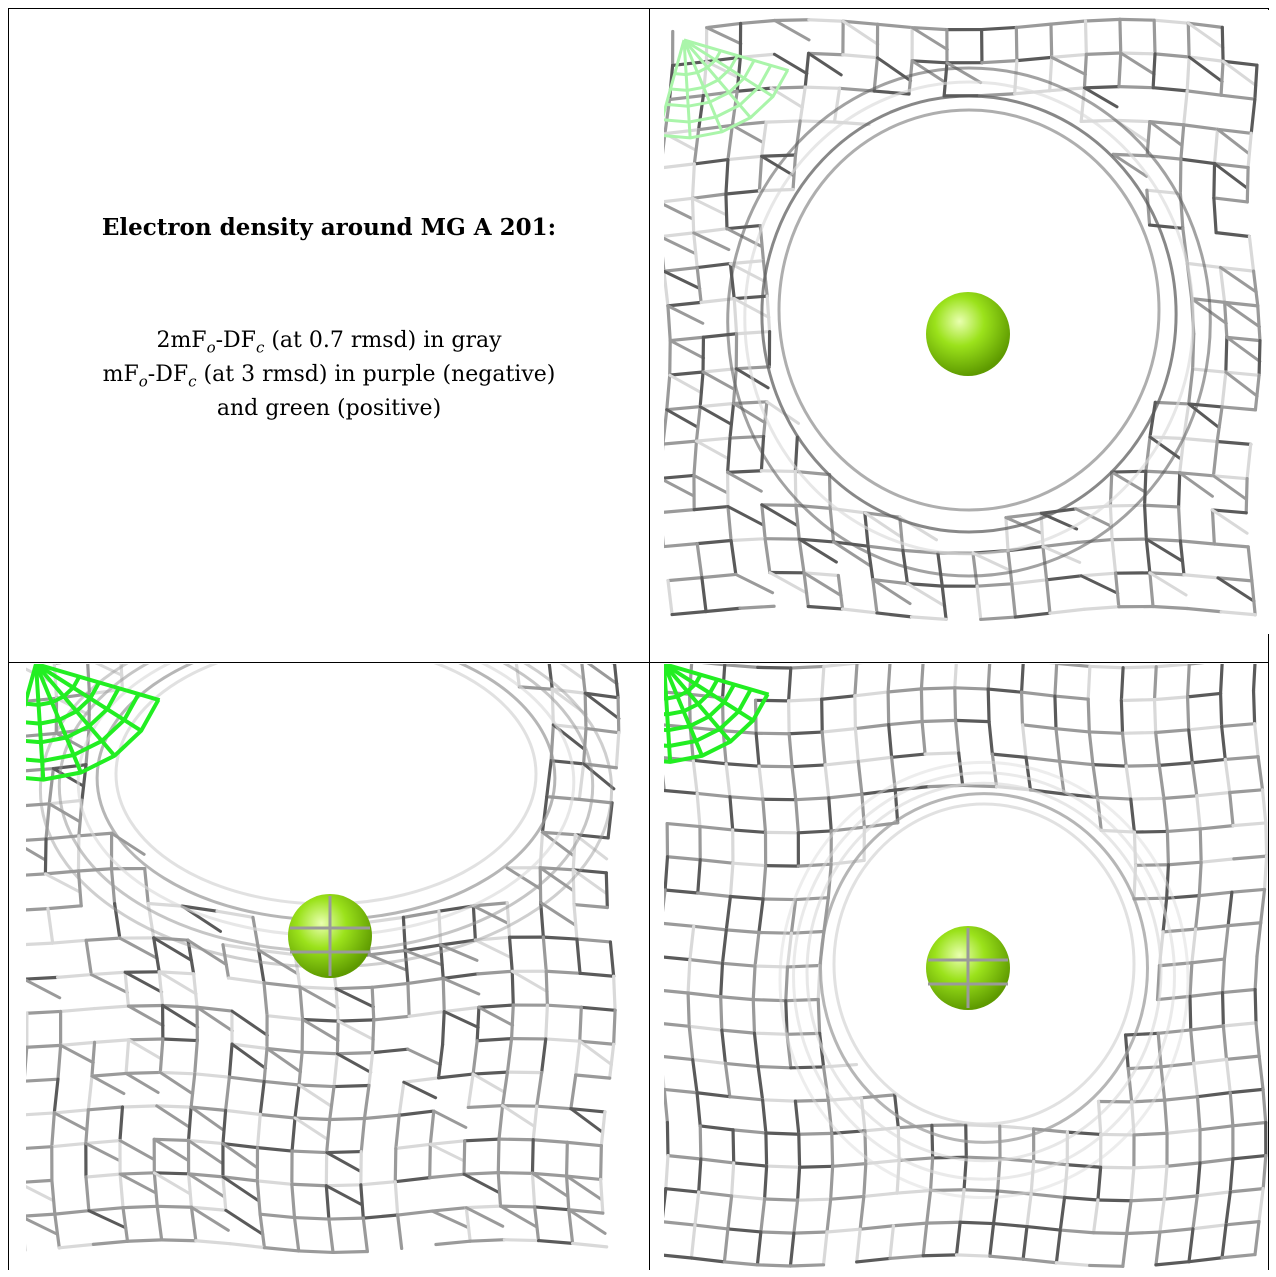 This screenshot has height=1277, width=1276. Describe the element at coordinates (329, 227) in the screenshot. I see `caption-title: Electron density around MG A 201:` at that location.